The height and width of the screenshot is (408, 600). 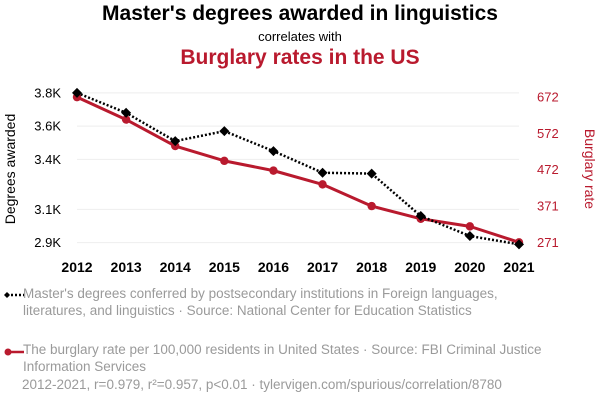 I want to click on y-axis-label-right: Burglary rate, so click(x=590, y=169).